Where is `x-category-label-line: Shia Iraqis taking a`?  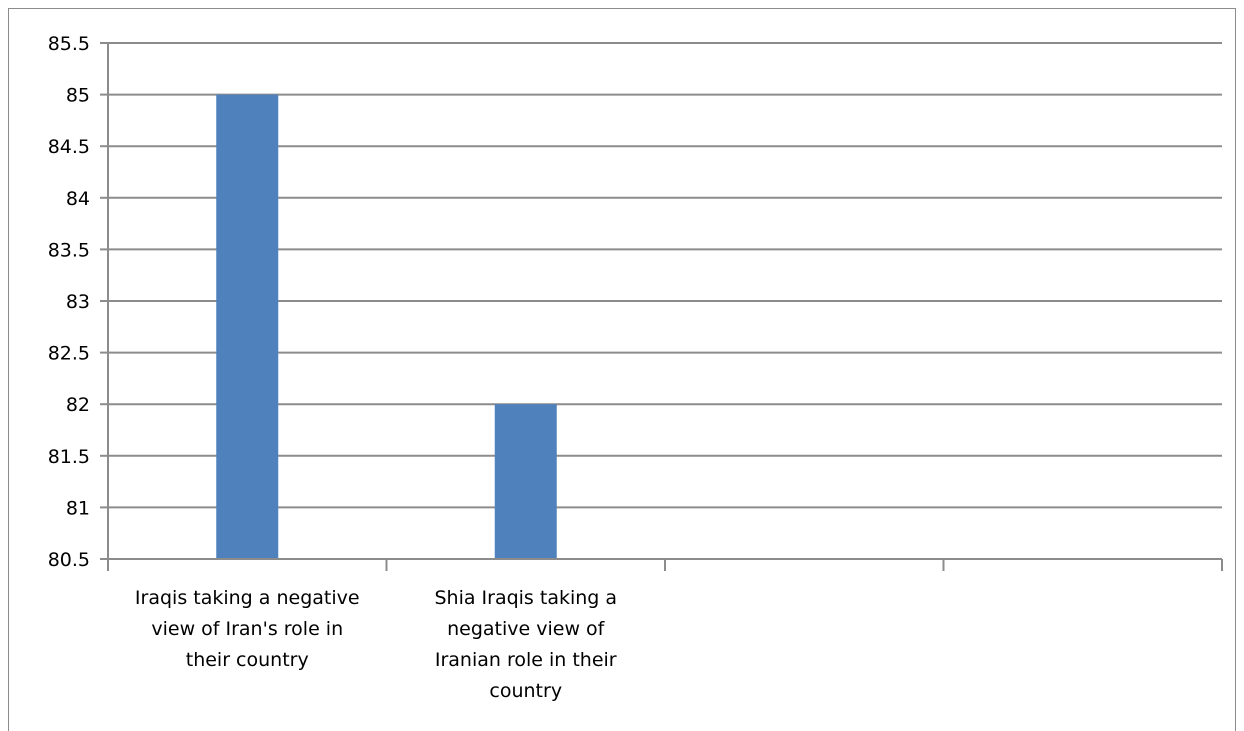 x-category-label-line: Shia Iraqis taking a is located at coordinates (525, 598).